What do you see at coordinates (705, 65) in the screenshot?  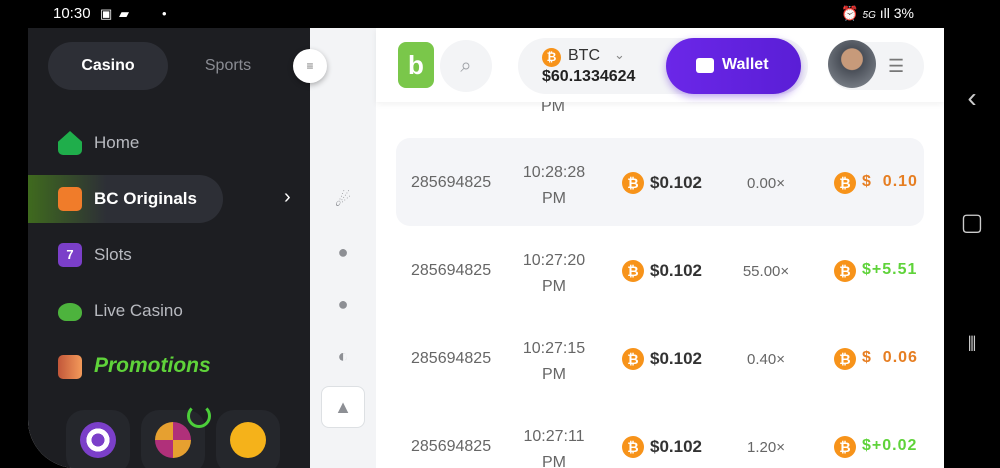 I see `wallet-icon` at bounding box center [705, 65].